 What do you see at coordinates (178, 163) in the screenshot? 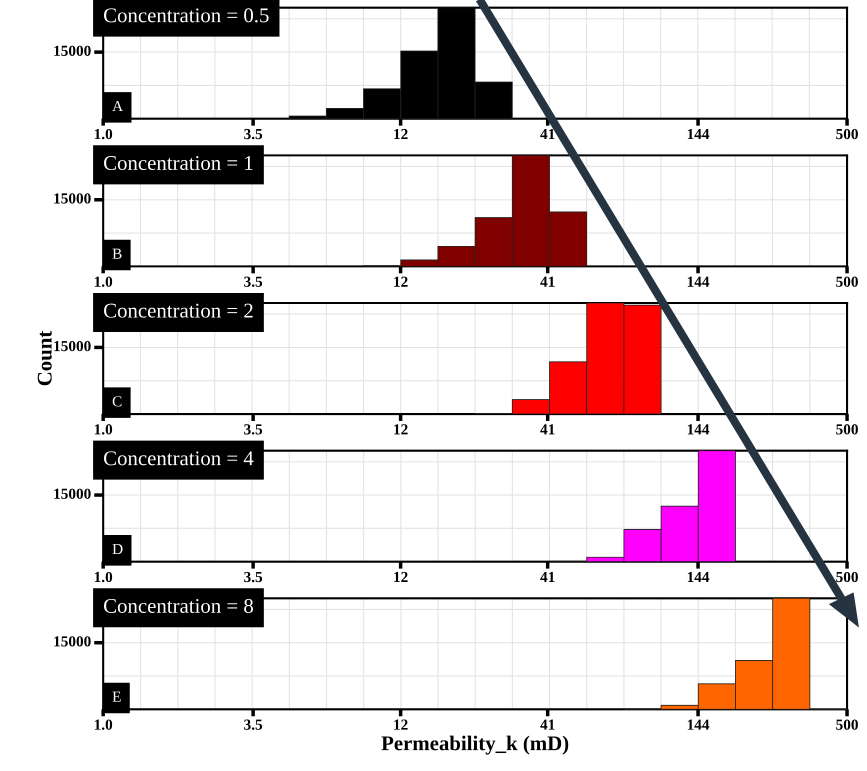
I see `annotation: Concentration = 1` at bounding box center [178, 163].